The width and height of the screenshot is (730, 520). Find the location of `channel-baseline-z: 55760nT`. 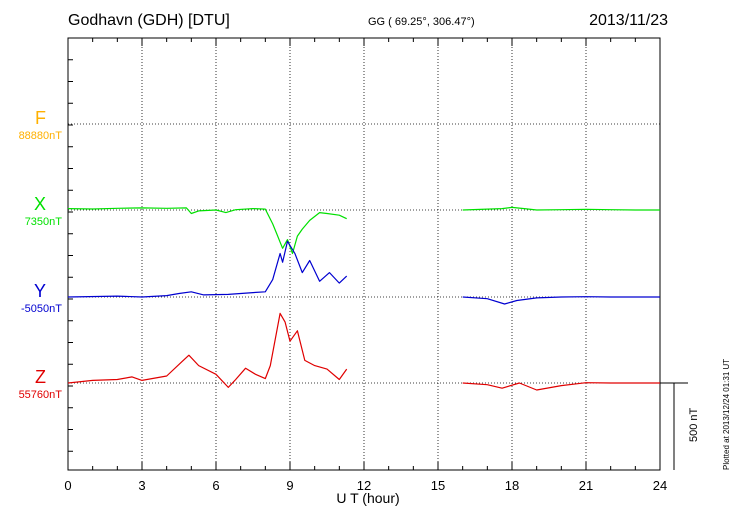

channel-baseline-z: 55760nT is located at coordinates (40, 395).